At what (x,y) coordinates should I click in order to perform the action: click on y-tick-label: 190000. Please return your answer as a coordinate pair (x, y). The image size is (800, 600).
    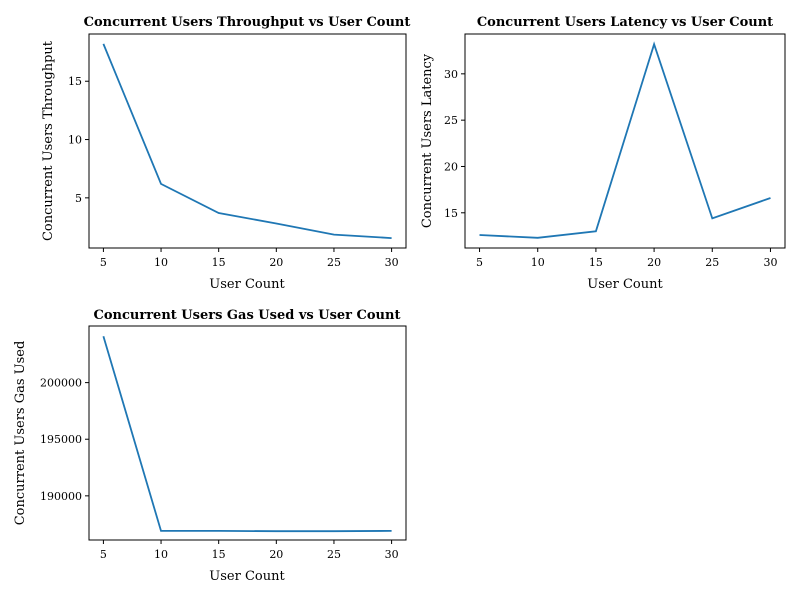
    Looking at the image, I should click on (61, 496).